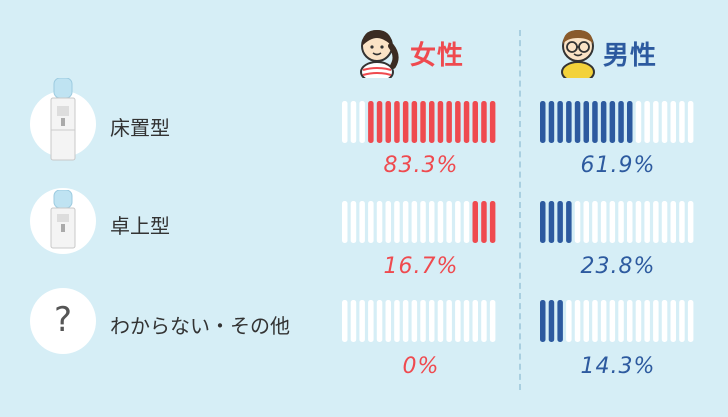 This screenshot has height=417, width=728. What do you see at coordinates (630, 56) in the screenshot?
I see `legend-male-label: 男性` at bounding box center [630, 56].